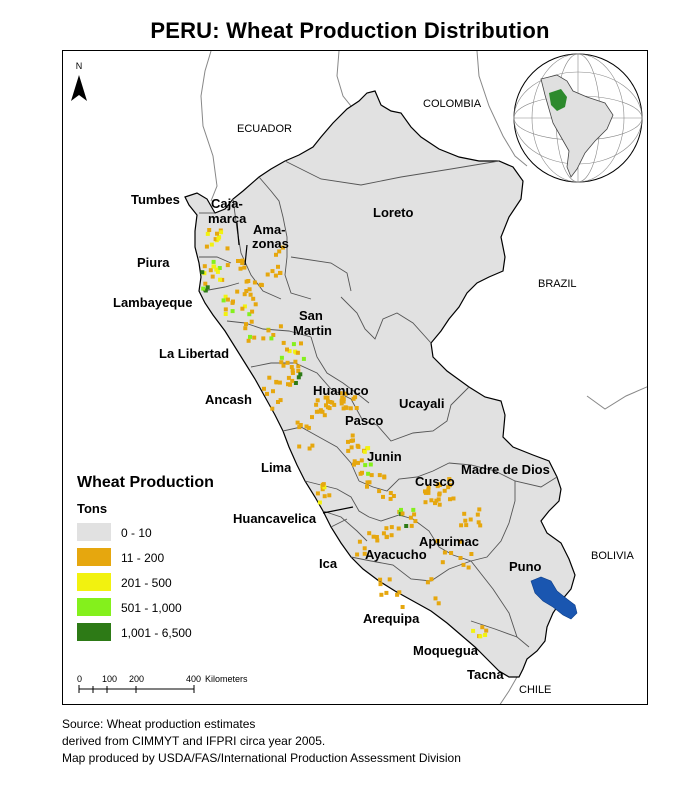 The height and width of the screenshot is (809, 700). I want to click on label-apurimac: Apurimac, so click(449, 541).